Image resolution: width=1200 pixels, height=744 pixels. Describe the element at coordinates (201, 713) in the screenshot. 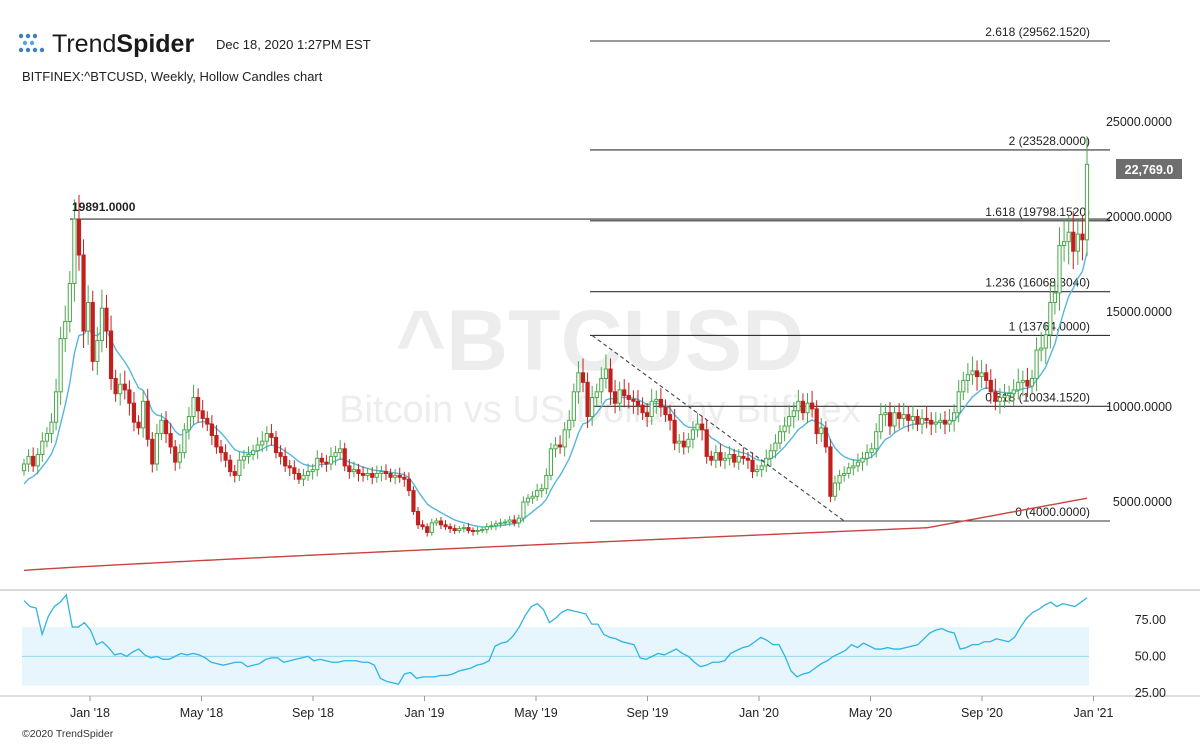

I see `x-tick-label: May '18` at that location.